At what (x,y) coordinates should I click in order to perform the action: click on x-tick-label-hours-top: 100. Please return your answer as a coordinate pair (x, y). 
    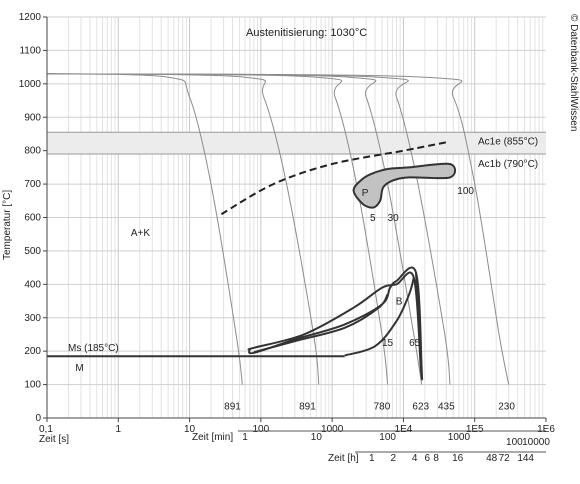
    Looking at the image, I should click on (514, 442).